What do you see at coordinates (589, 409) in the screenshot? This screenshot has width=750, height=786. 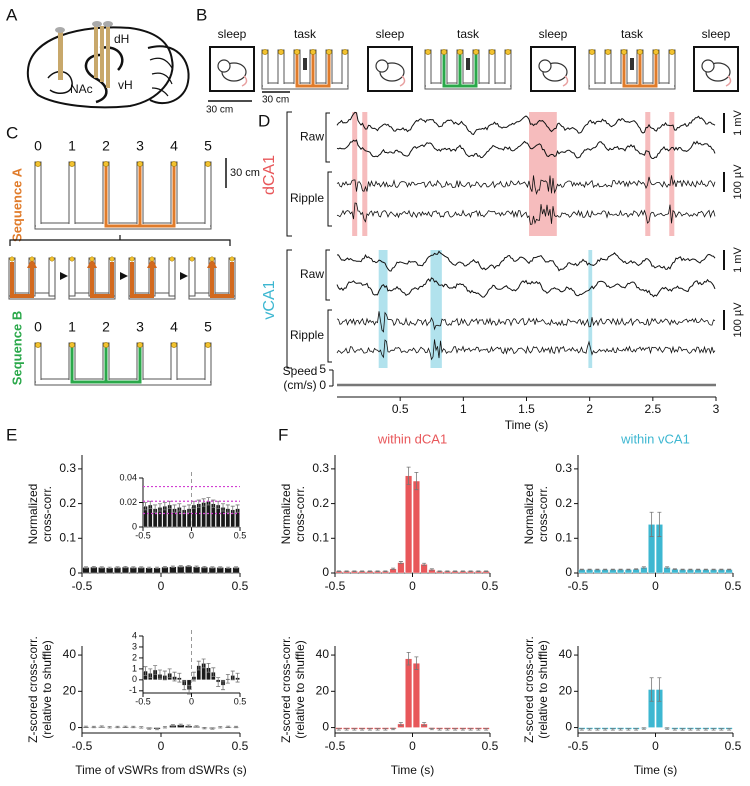 I see `x-tick-label: 2` at bounding box center [589, 409].